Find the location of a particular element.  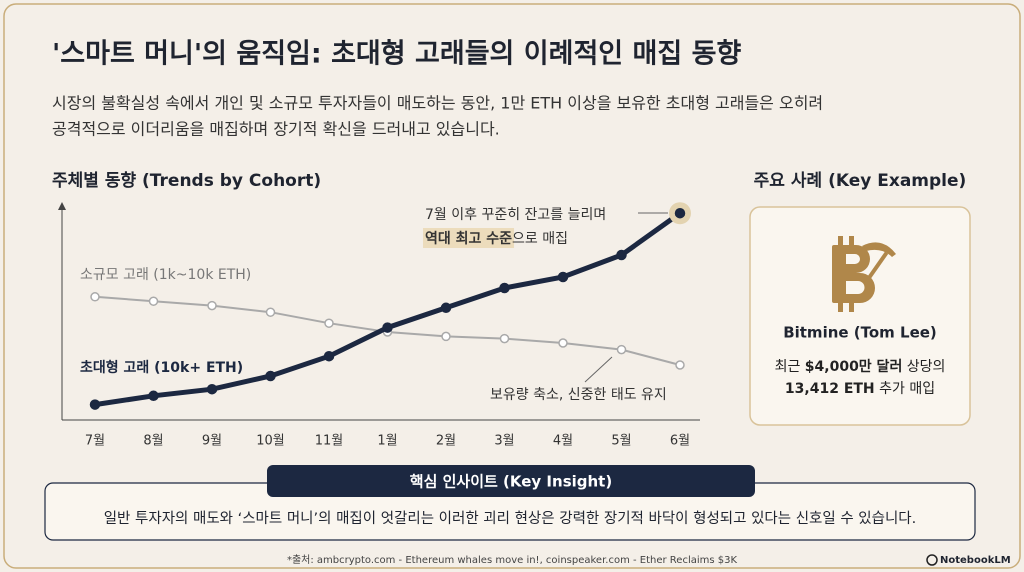

x-tick-label: 7월 is located at coordinates (95, 441).